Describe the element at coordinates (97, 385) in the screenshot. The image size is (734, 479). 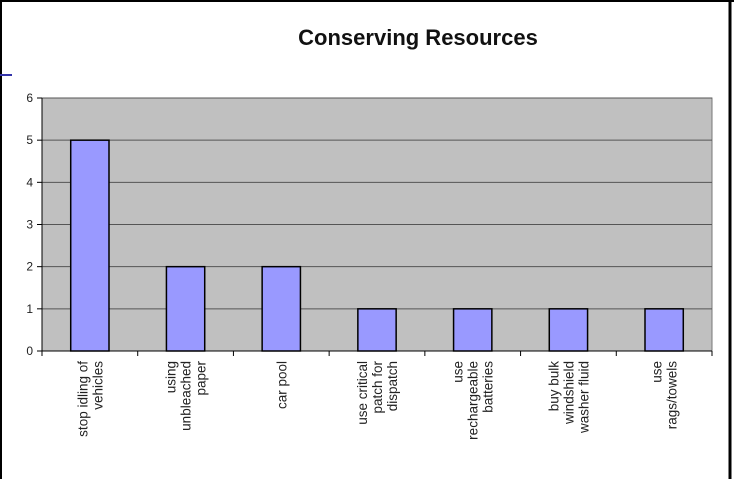
I see `category-label-line: vehicles` at that location.